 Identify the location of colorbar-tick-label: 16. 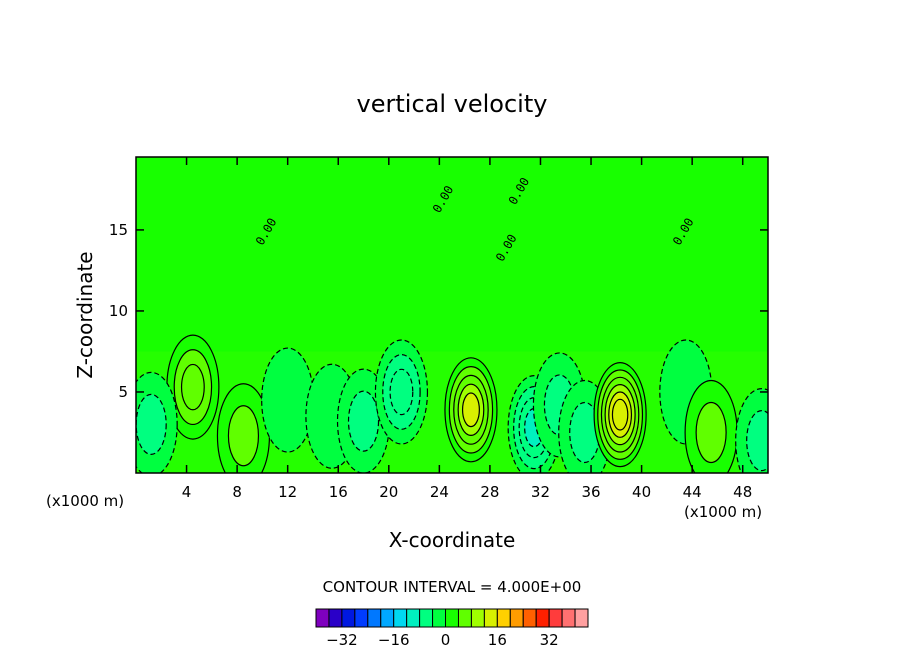
(497, 640).